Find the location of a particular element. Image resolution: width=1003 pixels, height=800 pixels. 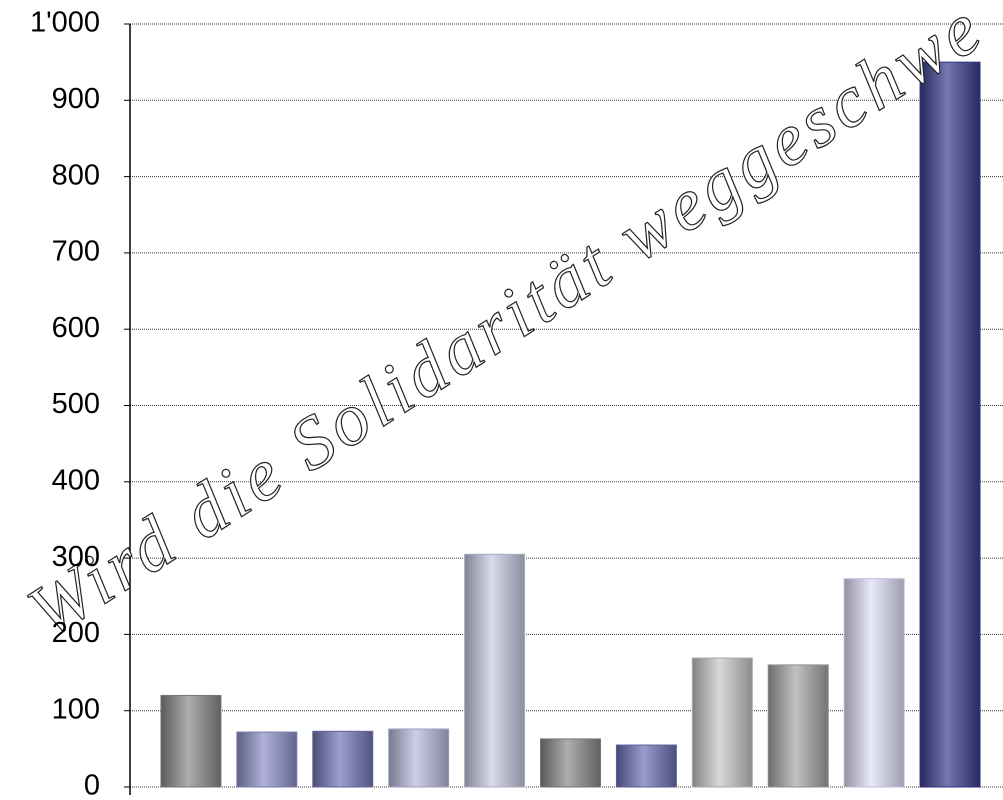

y-tick-label: 500 is located at coordinates (76, 404).